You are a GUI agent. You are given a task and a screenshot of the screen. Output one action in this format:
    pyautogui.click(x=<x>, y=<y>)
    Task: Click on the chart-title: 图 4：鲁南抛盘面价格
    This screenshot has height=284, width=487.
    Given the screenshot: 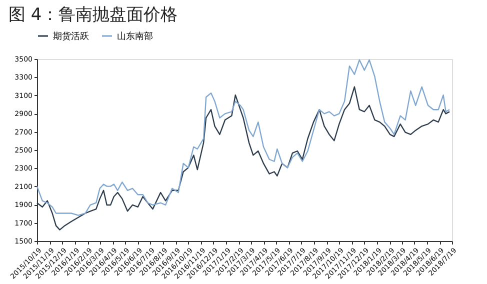 What is the action you would take?
    pyautogui.click(x=93, y=15)
    